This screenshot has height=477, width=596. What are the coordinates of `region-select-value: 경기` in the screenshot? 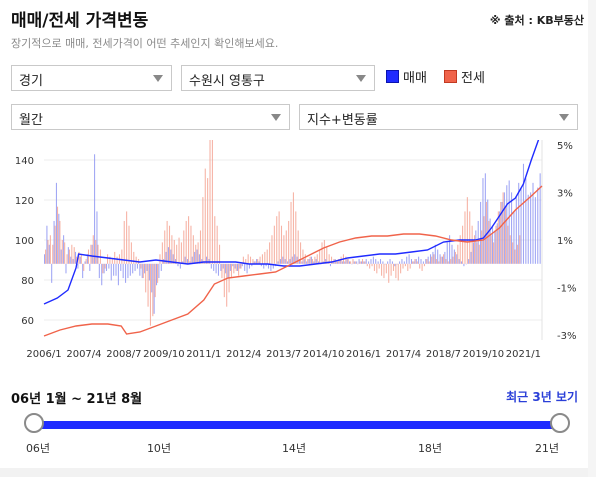 It's located at (31, 81).